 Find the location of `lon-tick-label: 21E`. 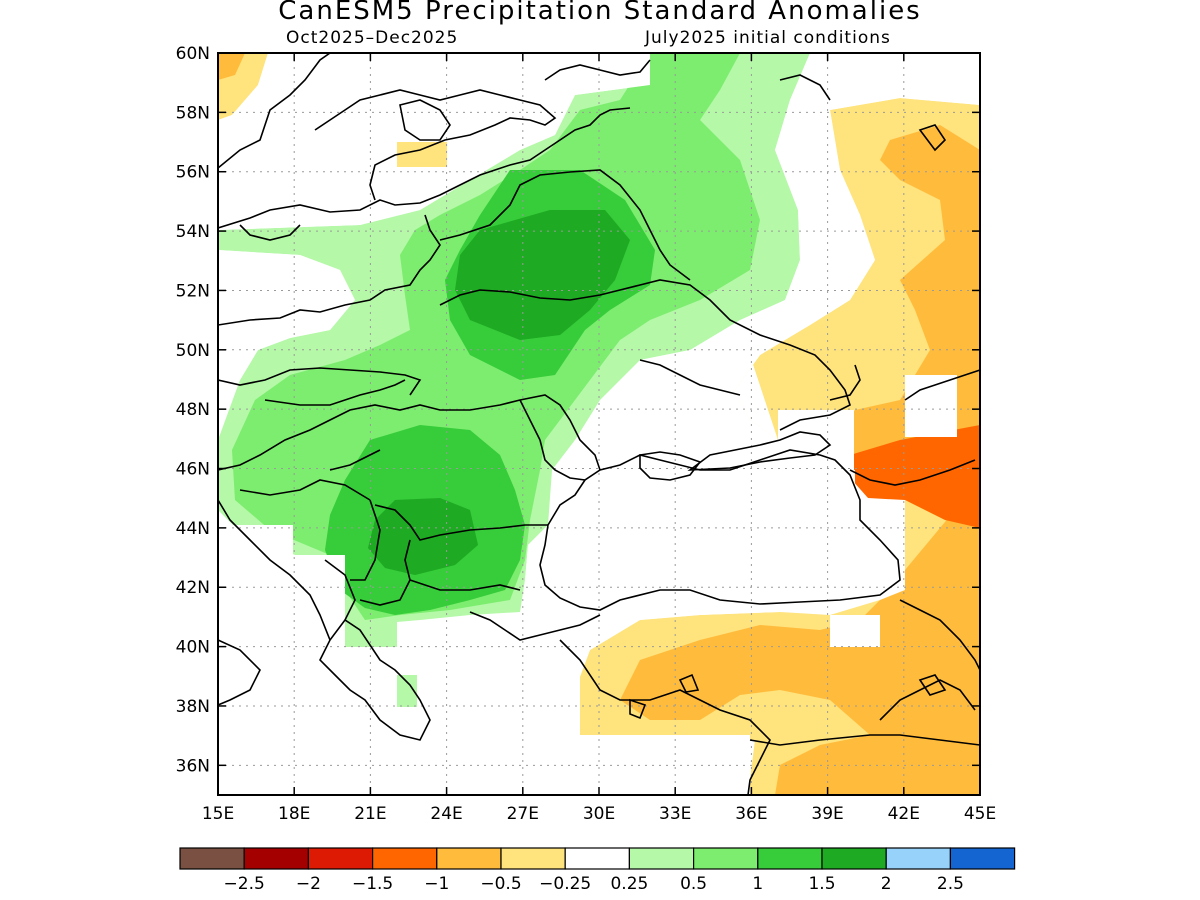

lon-tick-label: 21E is located at coordinates (370, 814).